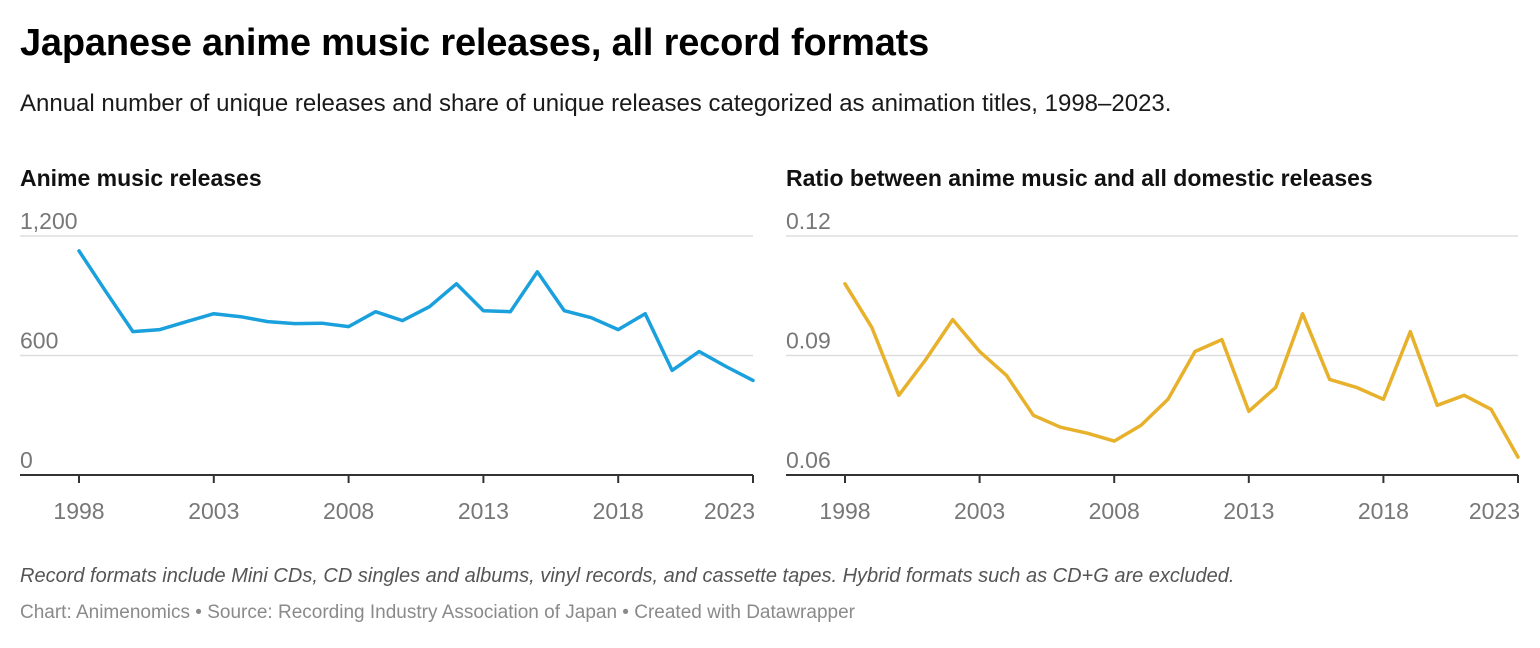  What do you see at coordinates (808, 341) in the screenshot?
I see `y-tick-label: 0.09` at bounding box center [808, 341].